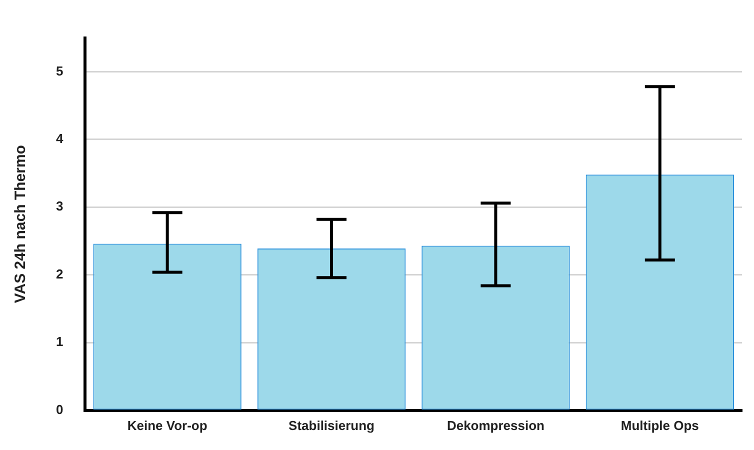 Image resolution: width=754 pixels, height=450 pixels. Describe the element at coordinates (60, 206) in the screenshot. I see `y-tick-label: 3` at that location.